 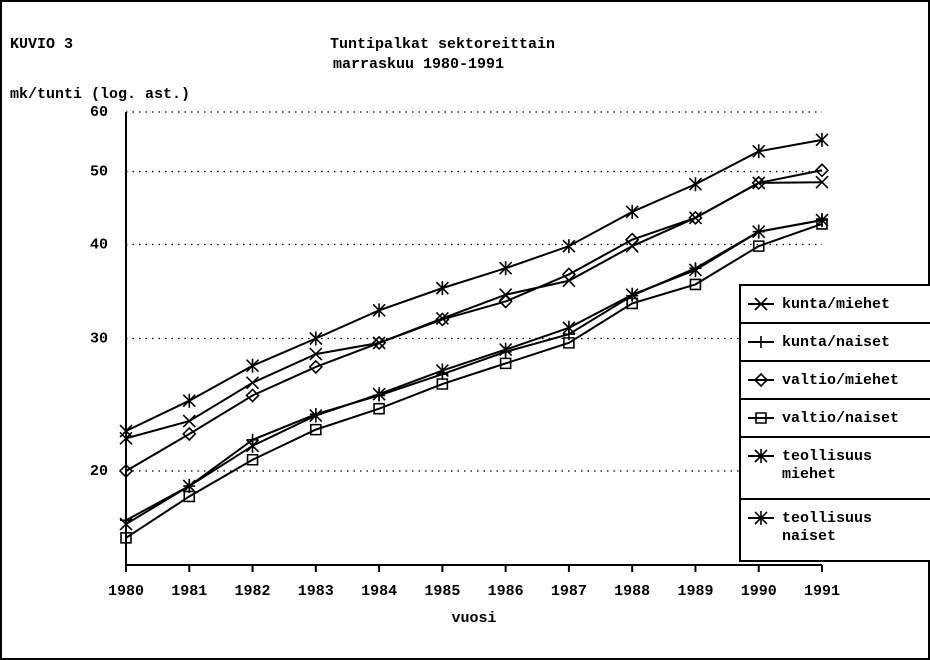 I want to click on x-tick-label: 1991, so click(x=822, y=591).